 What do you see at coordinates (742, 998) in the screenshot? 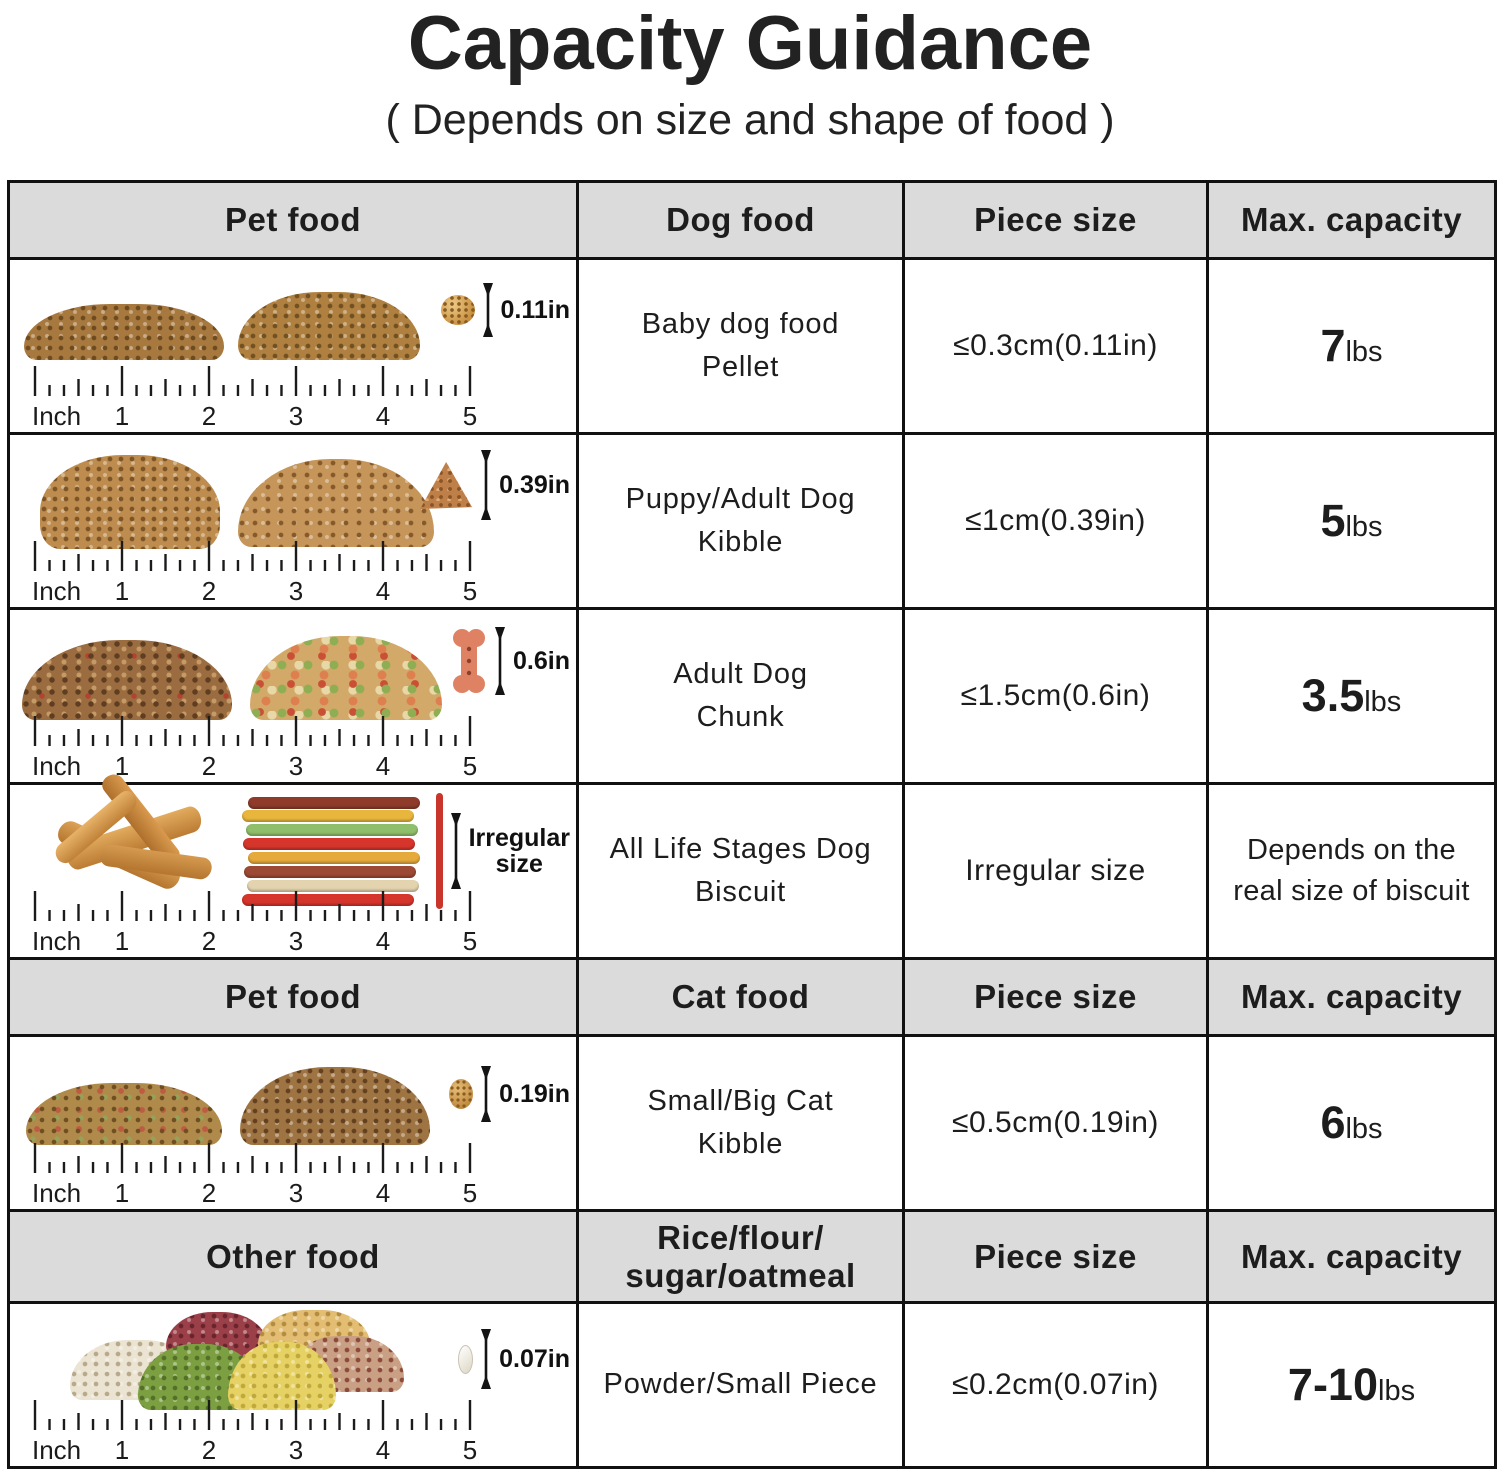
I see `header-cat-food: Cat food` at bounding box center [742, 998].